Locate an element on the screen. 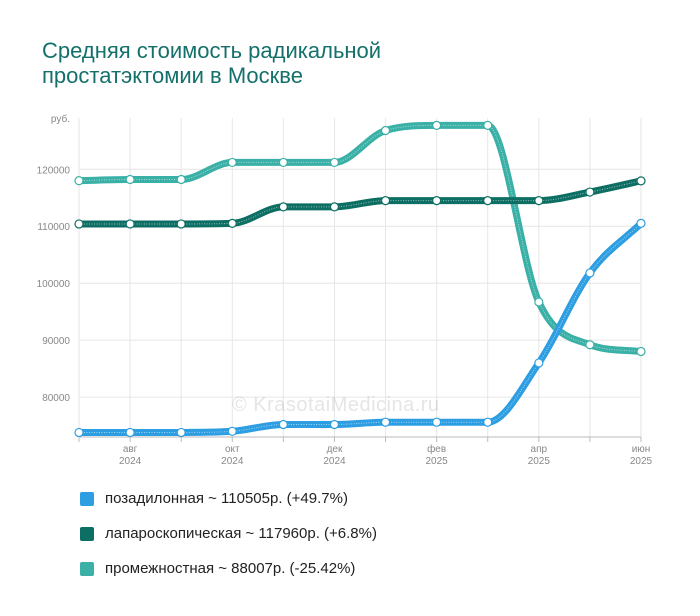 The image size is (700, 616). x-tick-label-month: авг is located at coordinates (130, 449).